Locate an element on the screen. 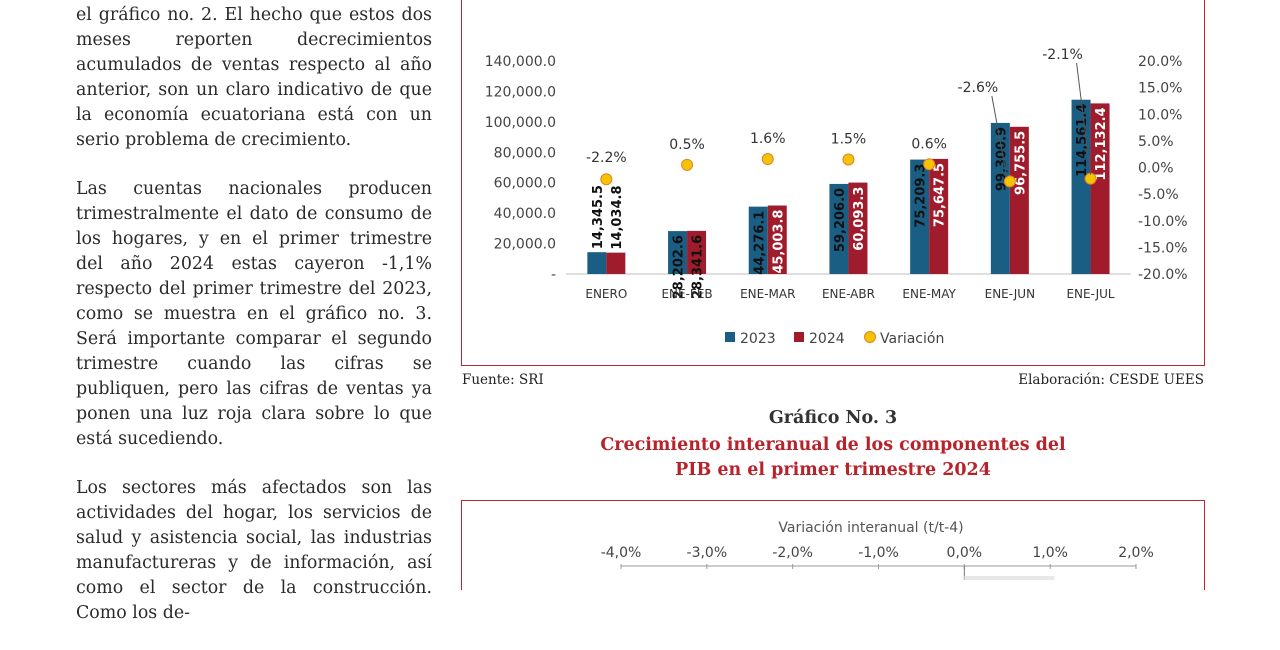  y2-tick-label: 20.0% is located at coordinates (1160, 62).